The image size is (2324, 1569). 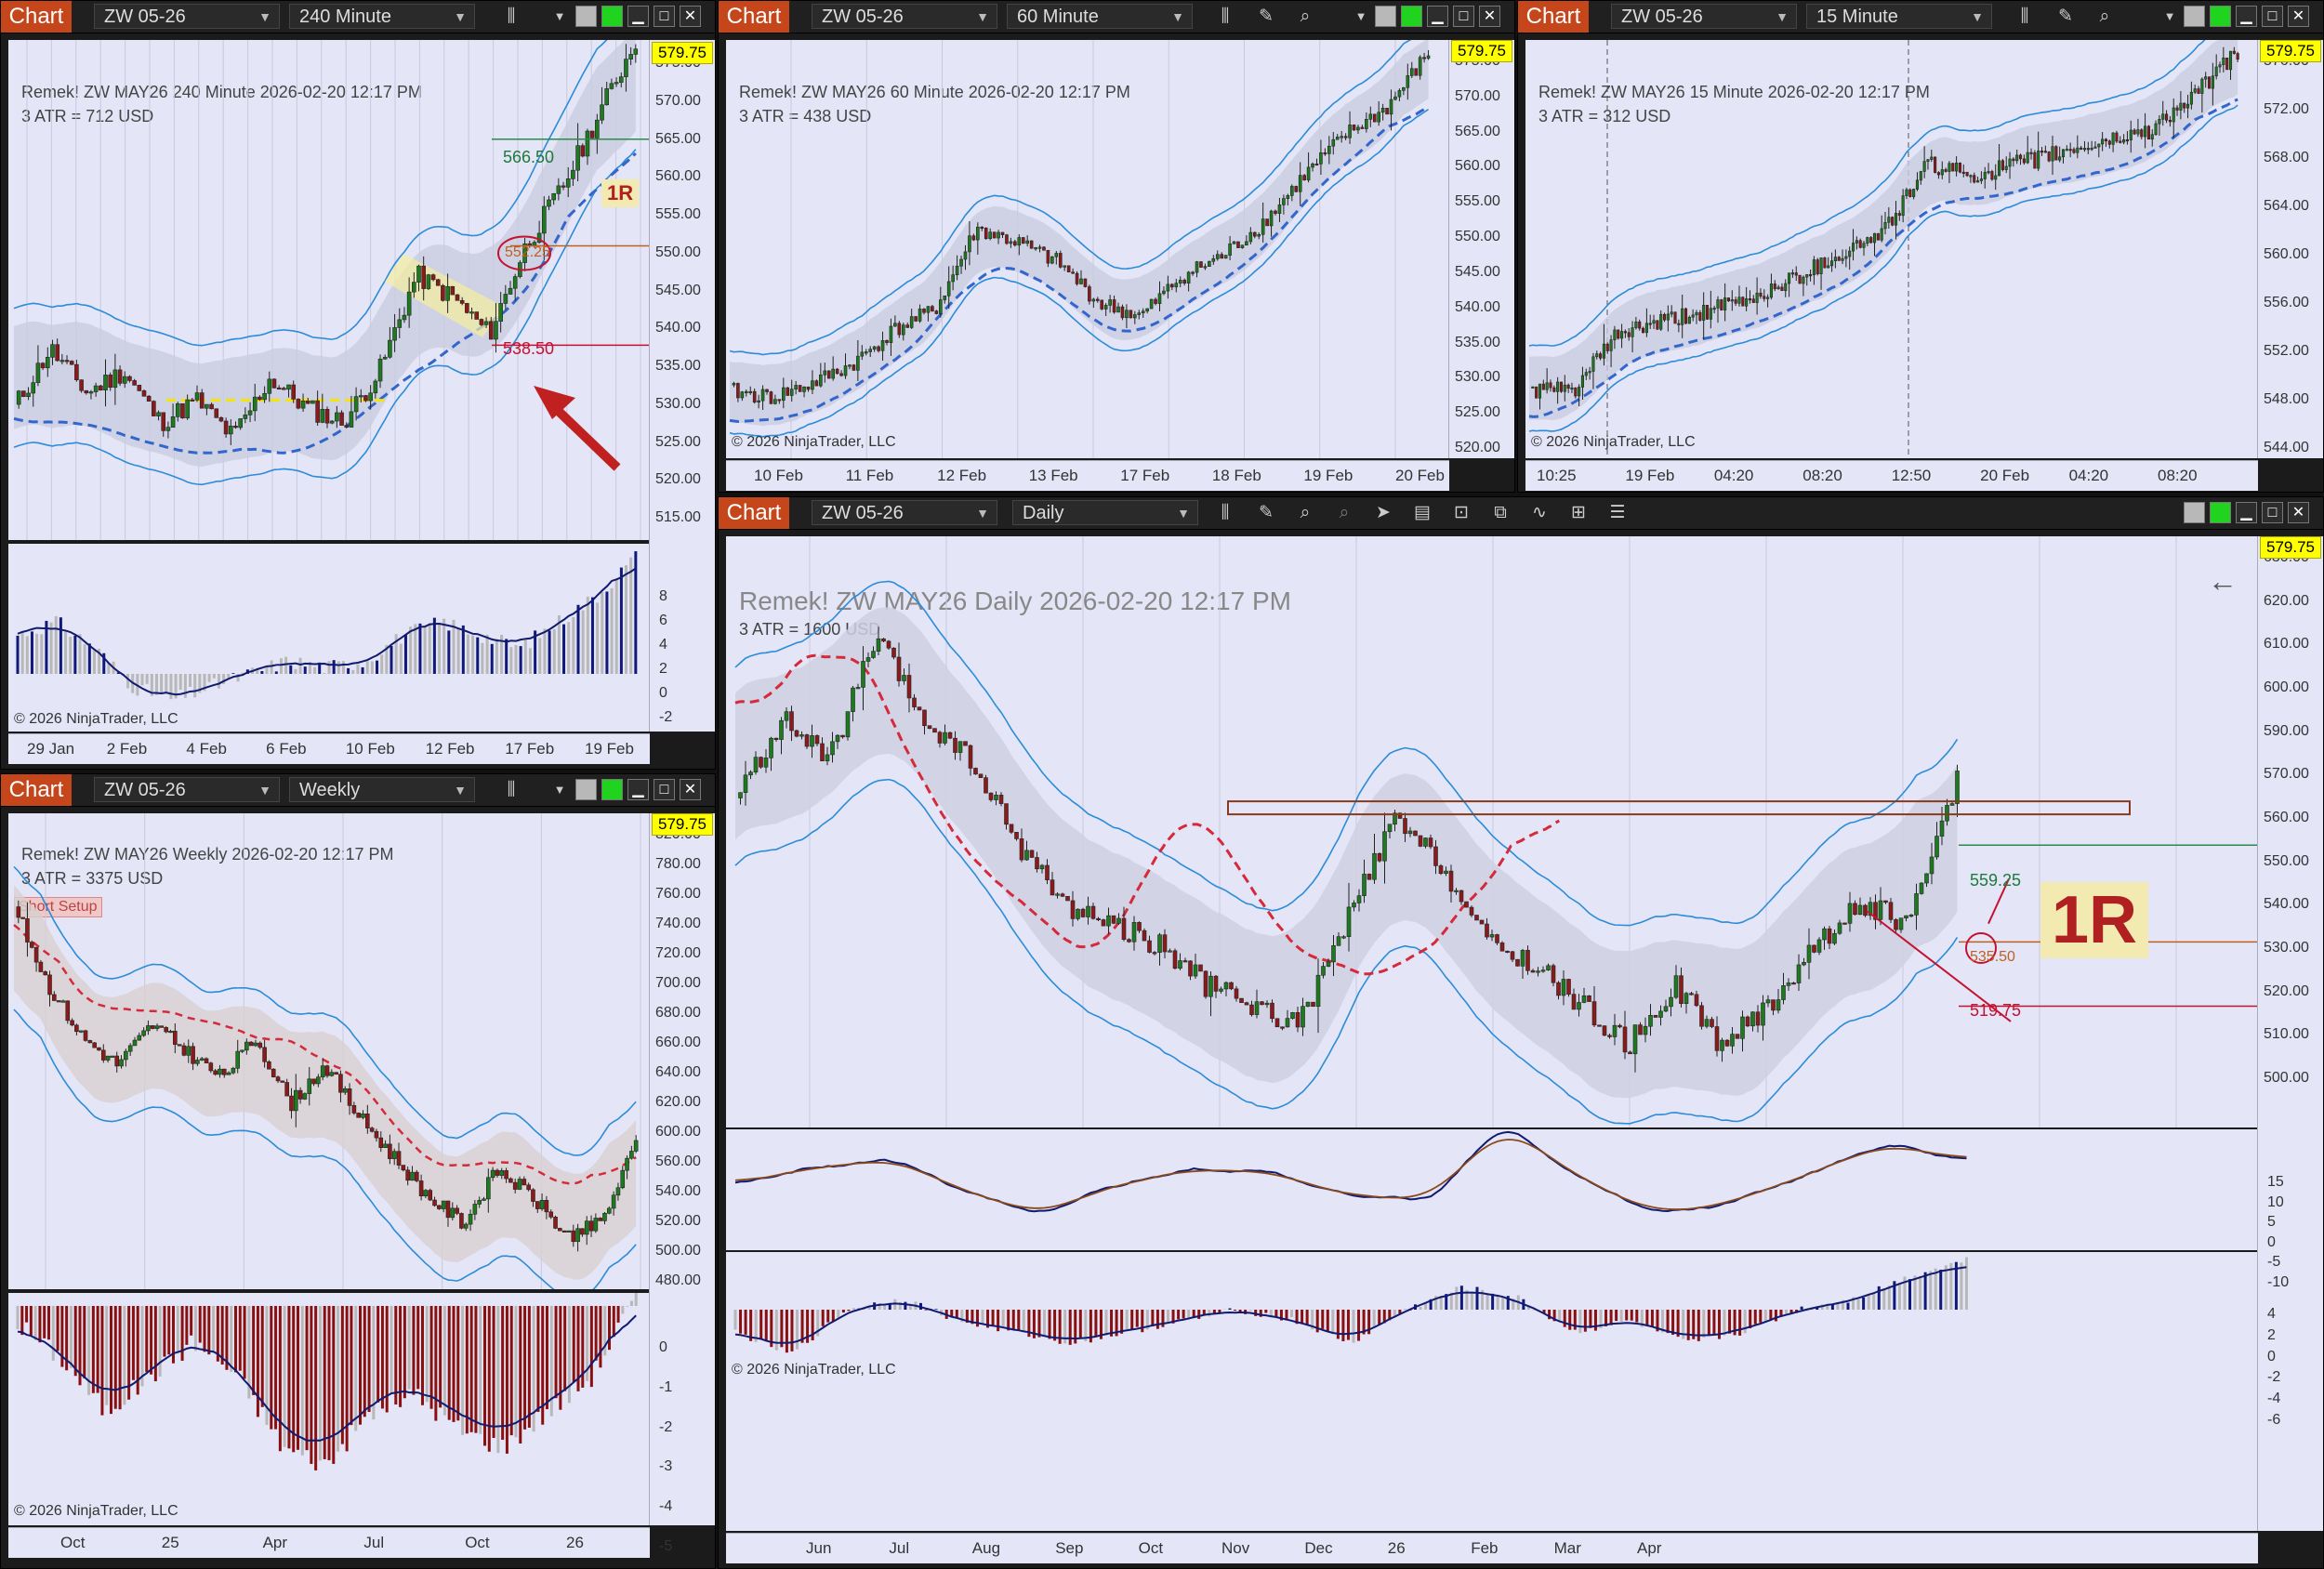 I want to click on histogram-pane: © 2026 NinjaTrader, LLC, so click(x=1492, y=1391).